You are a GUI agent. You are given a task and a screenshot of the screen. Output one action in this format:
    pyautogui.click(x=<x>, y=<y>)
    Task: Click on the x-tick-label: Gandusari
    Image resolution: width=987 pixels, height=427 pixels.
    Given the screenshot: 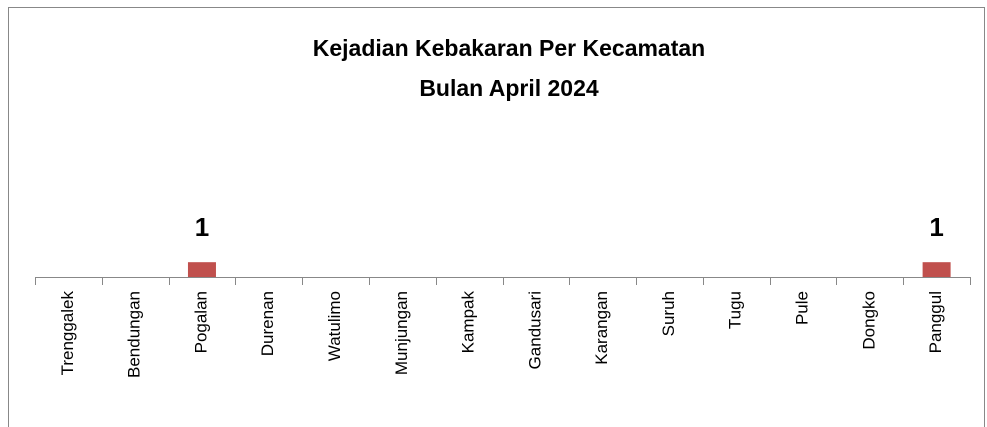 What is the action you would take?
    pyautogui.click(x=534, y=330)
    